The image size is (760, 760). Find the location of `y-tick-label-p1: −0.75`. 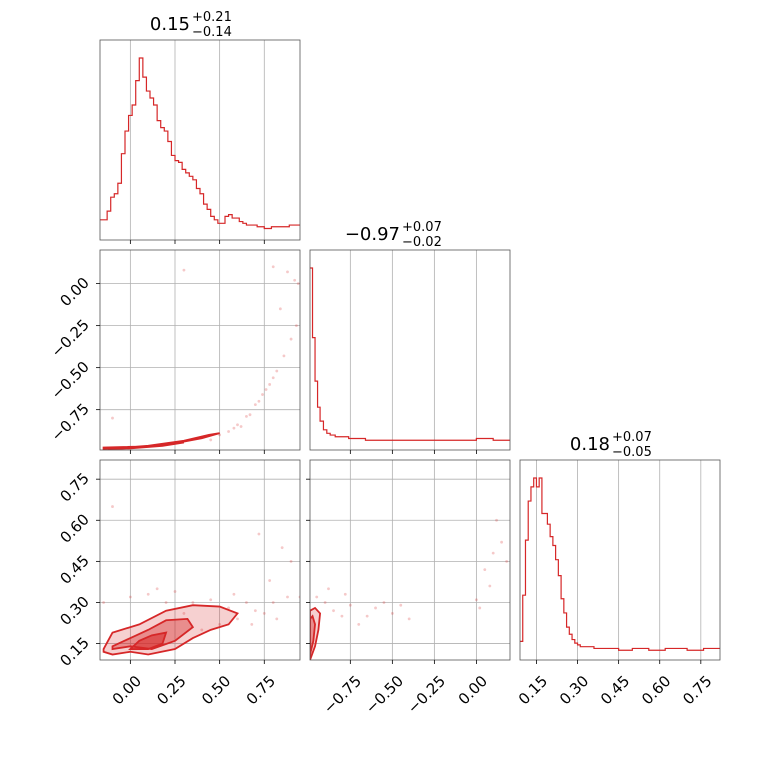

y-tick-label-p1: −0.75 is located at coordinates (70, 422).